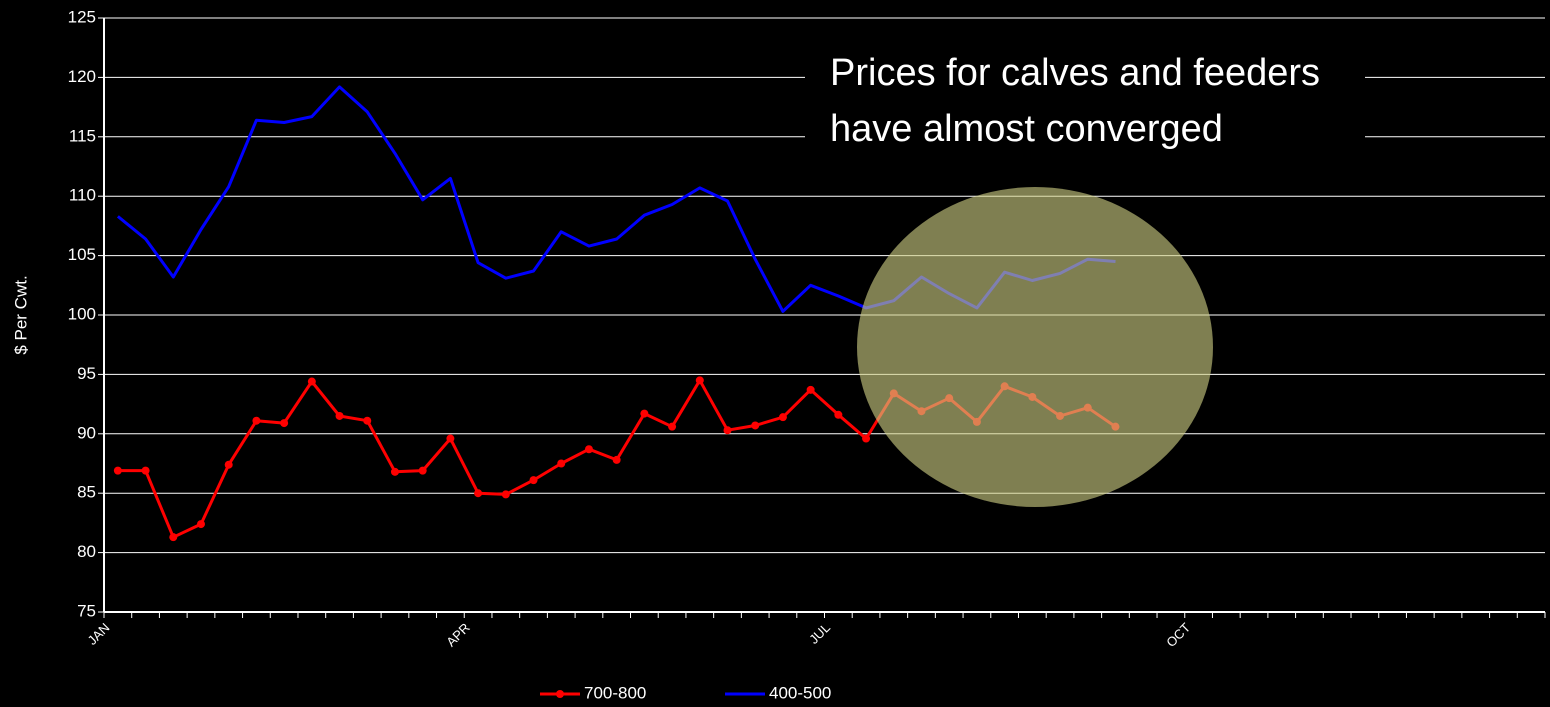 This screenshot has height=707, width=1550. What do you see at coordinates (615, 692) in the screenshot?
I see `legend-label: 700-800` at bounding box center [615, 692].